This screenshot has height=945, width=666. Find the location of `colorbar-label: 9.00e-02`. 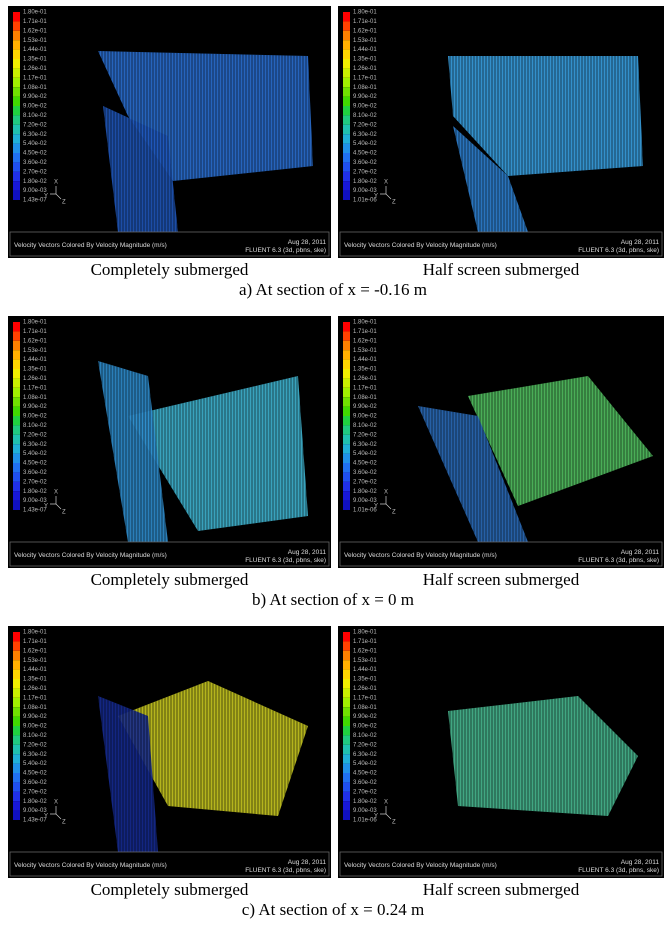

colorbar-label: 9.00e-02 is located at coordinates (365, 417).